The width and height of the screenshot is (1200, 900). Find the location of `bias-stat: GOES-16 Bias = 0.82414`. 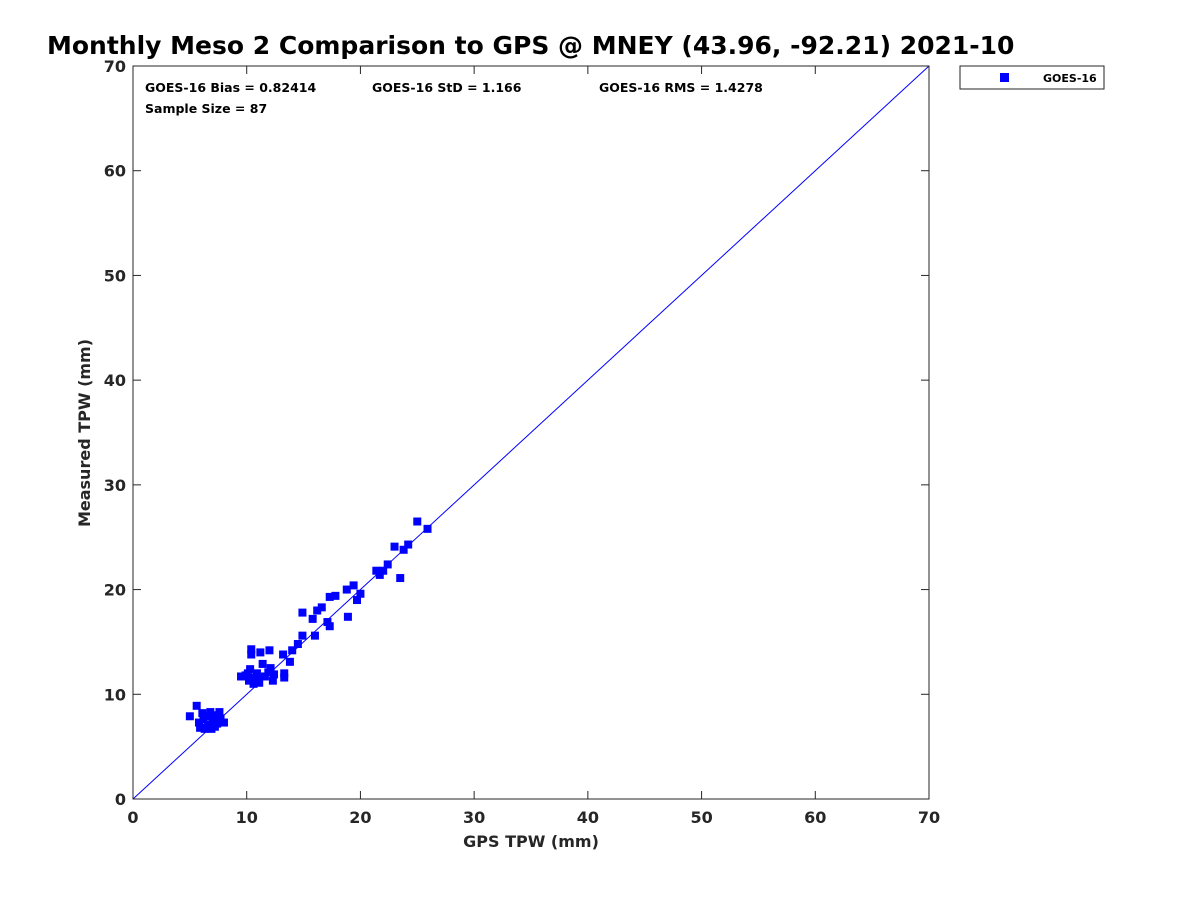

bias-stat: GOES-16 Bias = 0.82414 is located at coordinates (230, 87).